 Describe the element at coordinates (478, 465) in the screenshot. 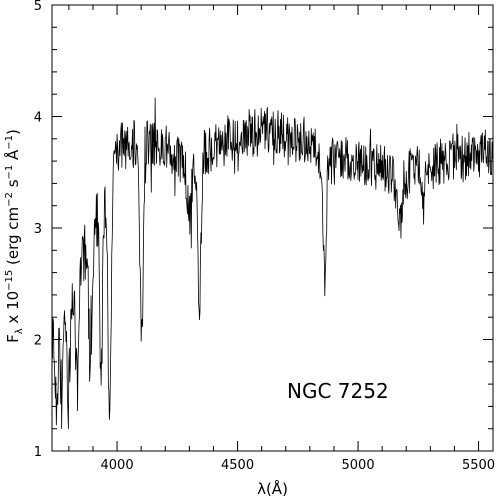

I see `x-tick-label: 5500` at that location.